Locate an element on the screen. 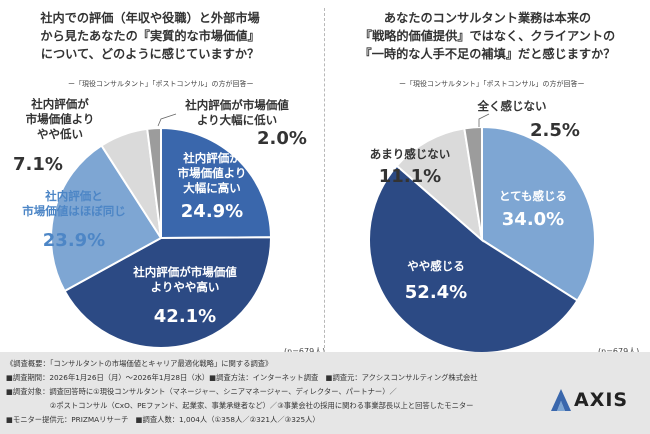 Image resolution: width=650 pixels, height=434 pixels. left-title-line-1: 社内での評価（年収や役職）と外部市場 is located at coordinates (150, 18).